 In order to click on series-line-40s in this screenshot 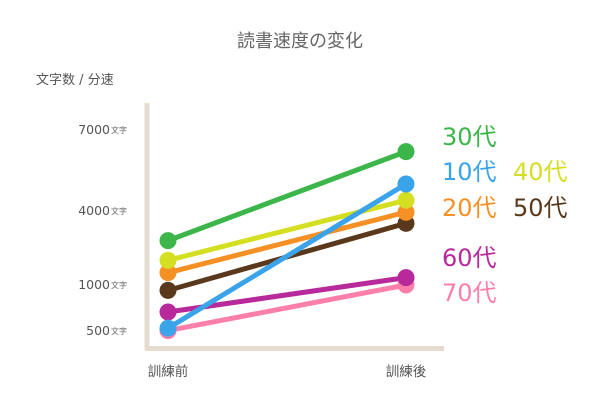, I will do `click(287, 230)`.